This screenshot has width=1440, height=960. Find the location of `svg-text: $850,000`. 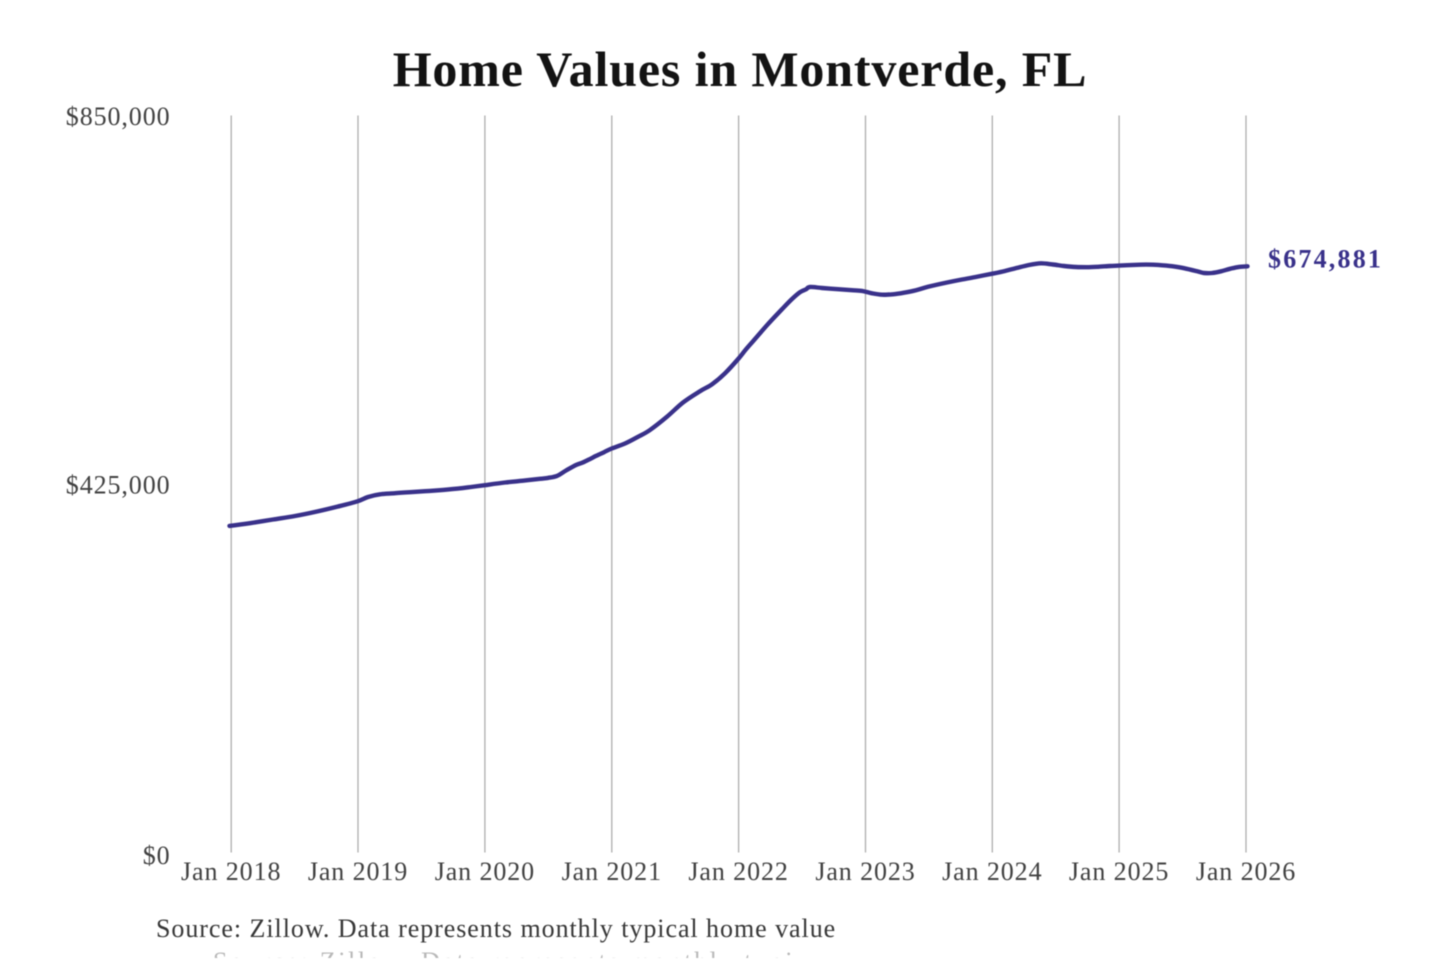

svg-text: $850,000 is located at coordinates (118, 116).